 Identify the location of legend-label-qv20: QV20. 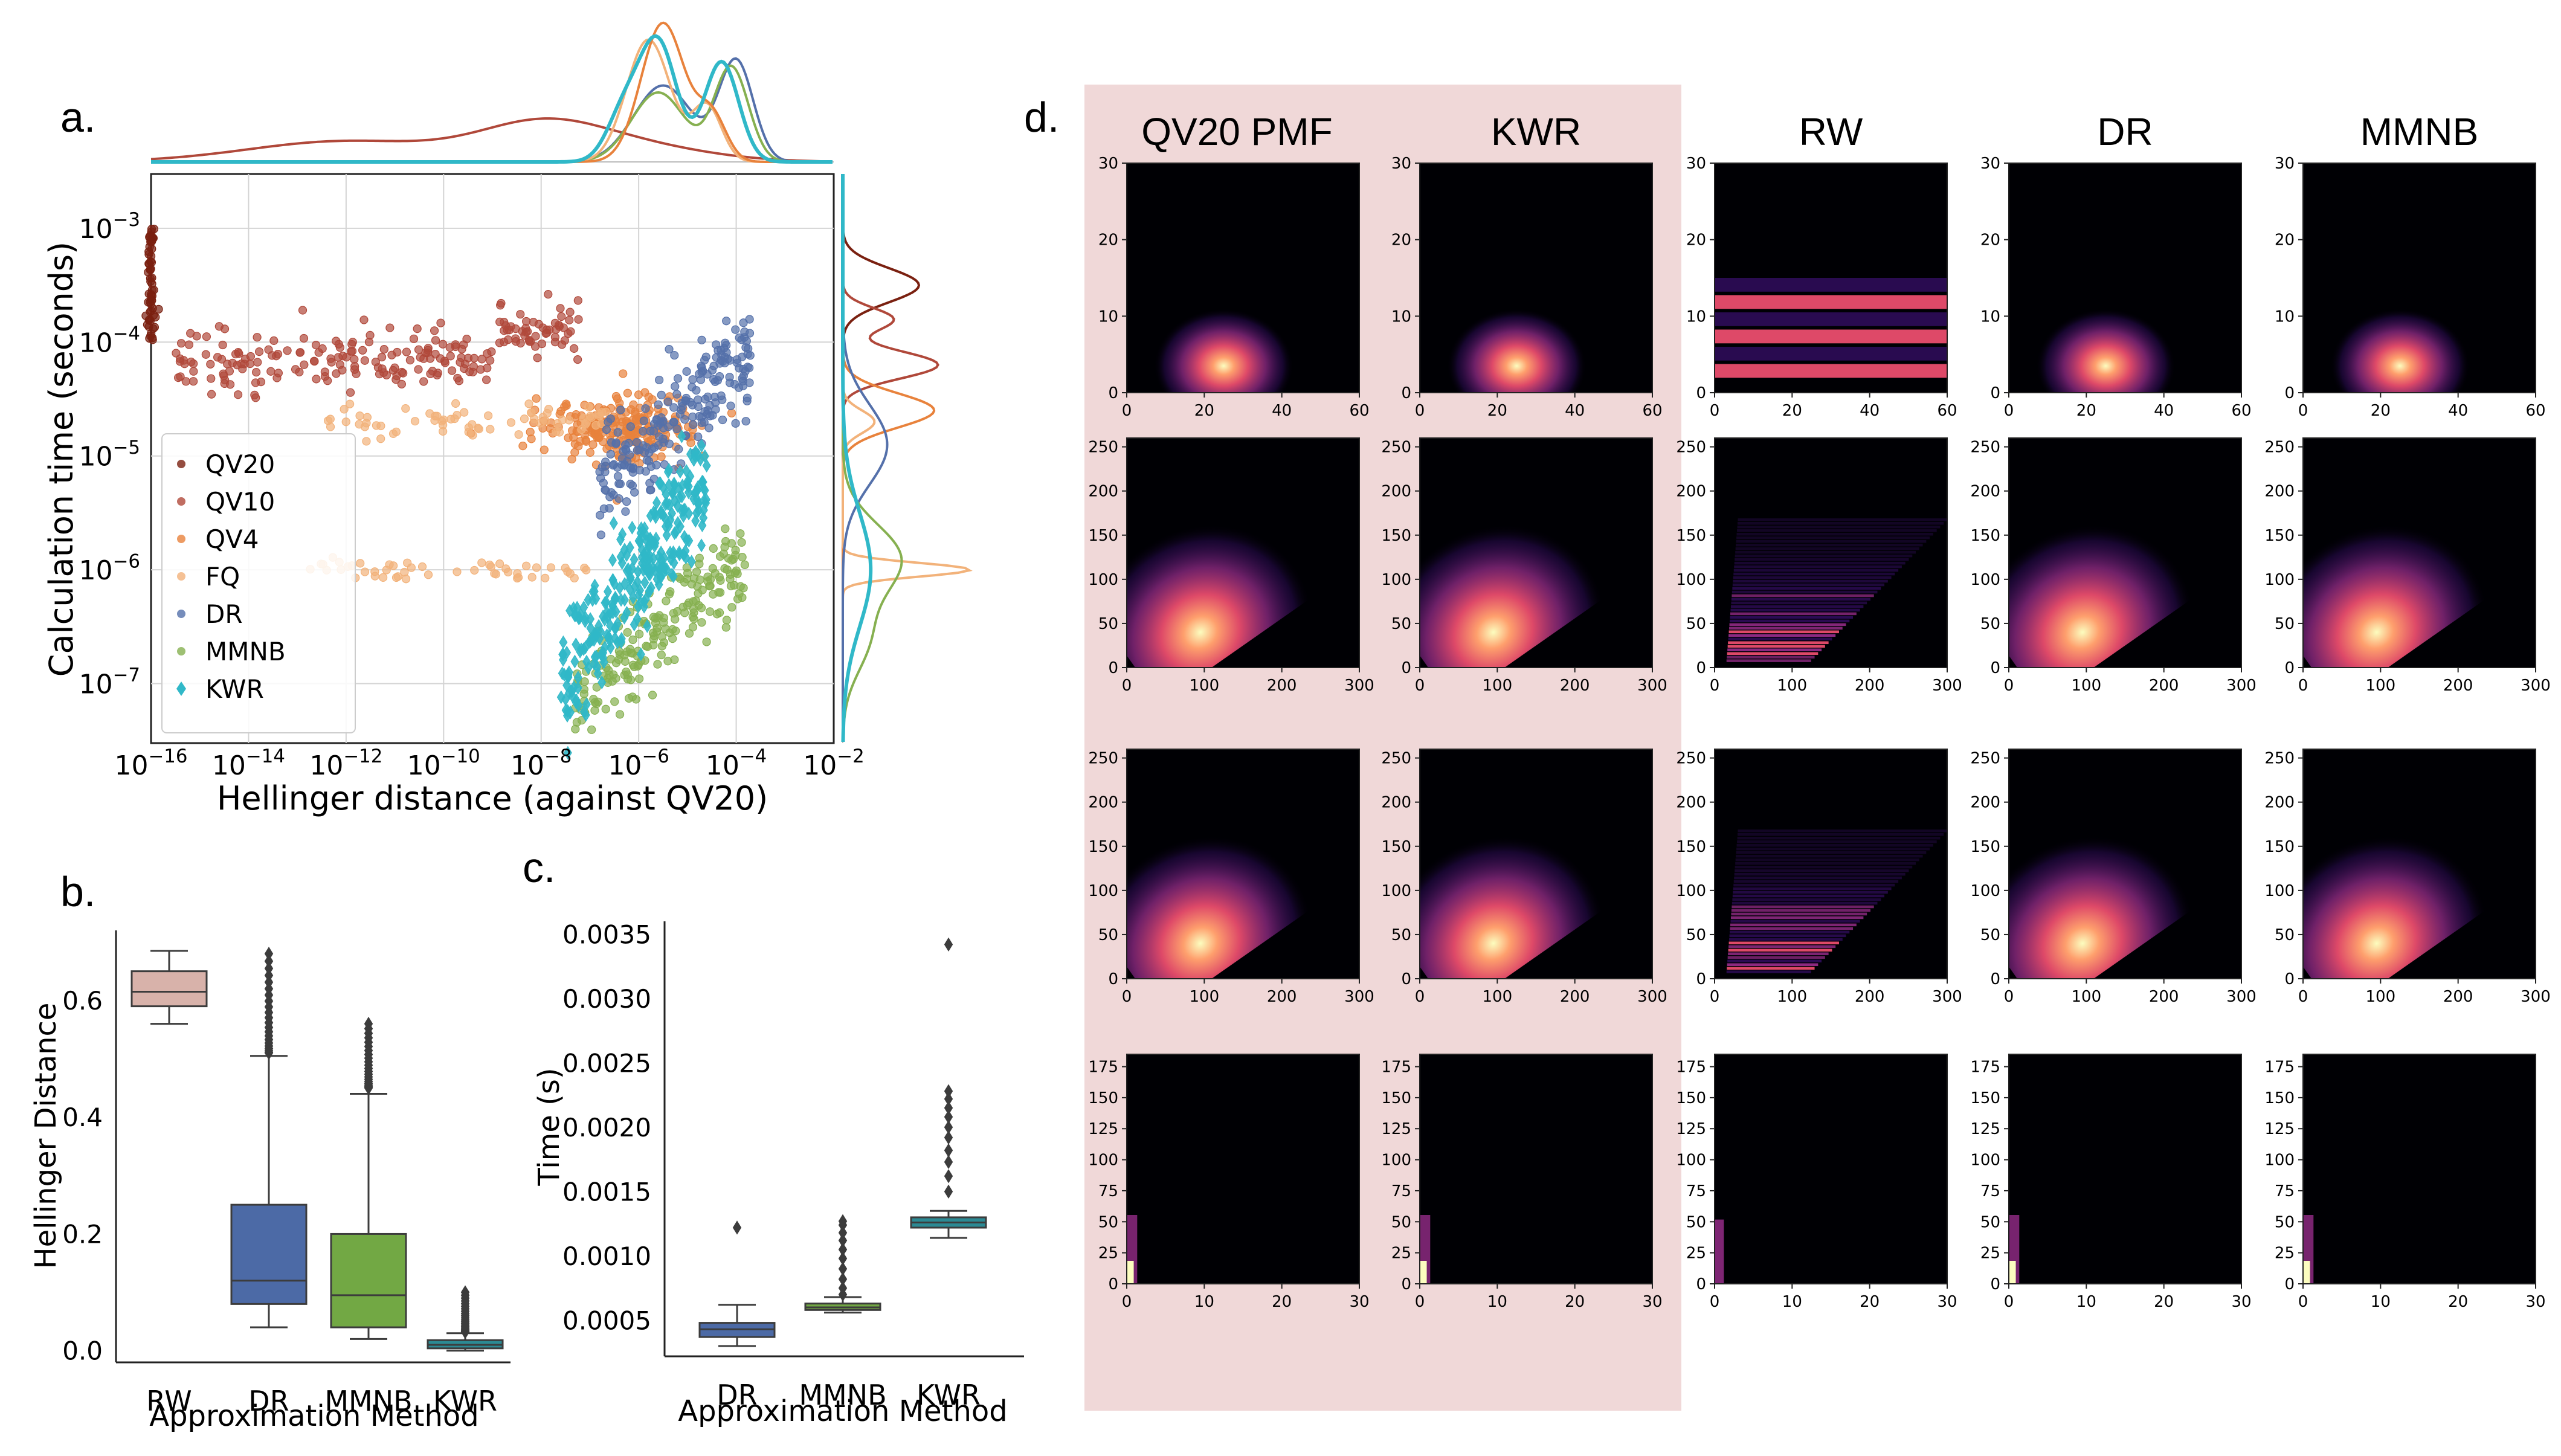
(240, 464).